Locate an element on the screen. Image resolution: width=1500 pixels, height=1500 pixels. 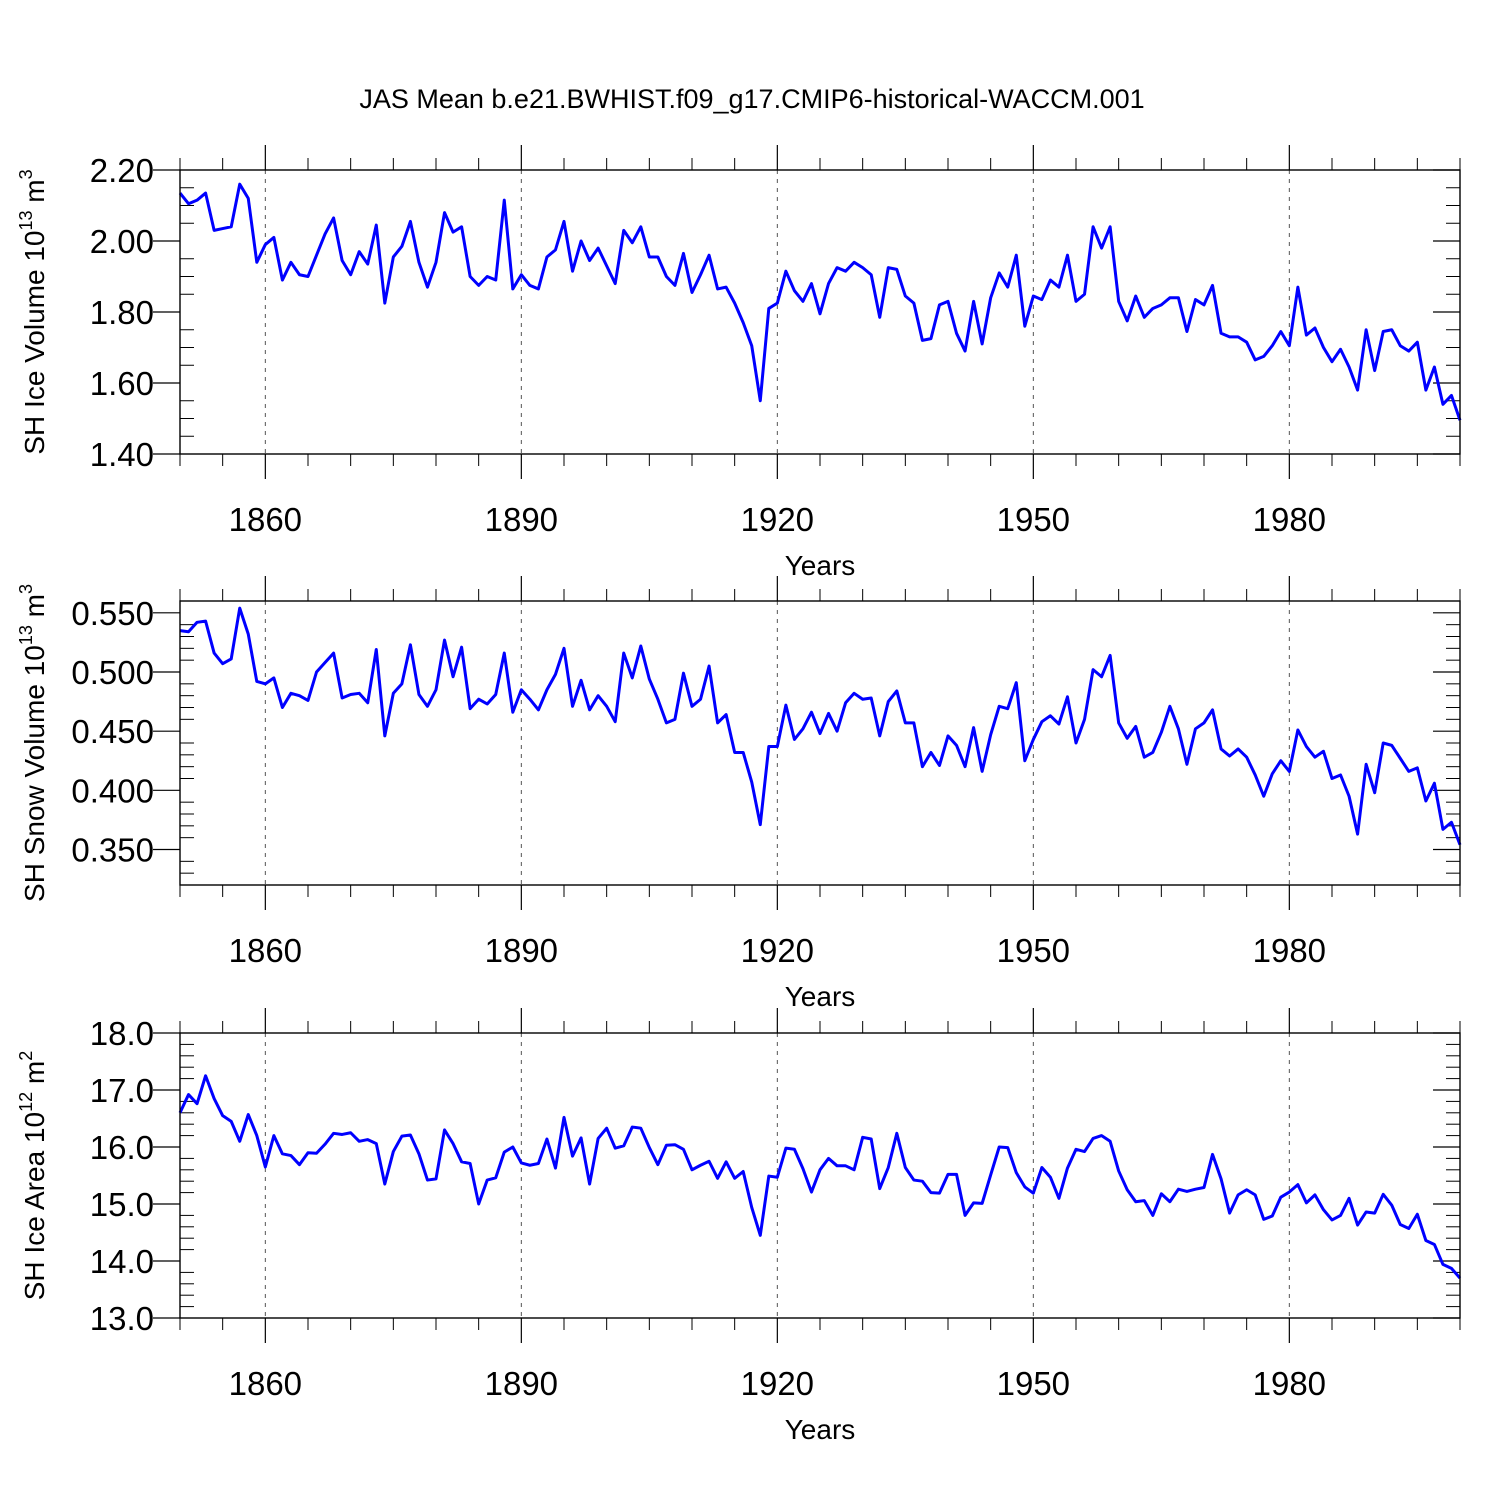
y-tick-label: 16.0 is located at coordinates (122, 1147).